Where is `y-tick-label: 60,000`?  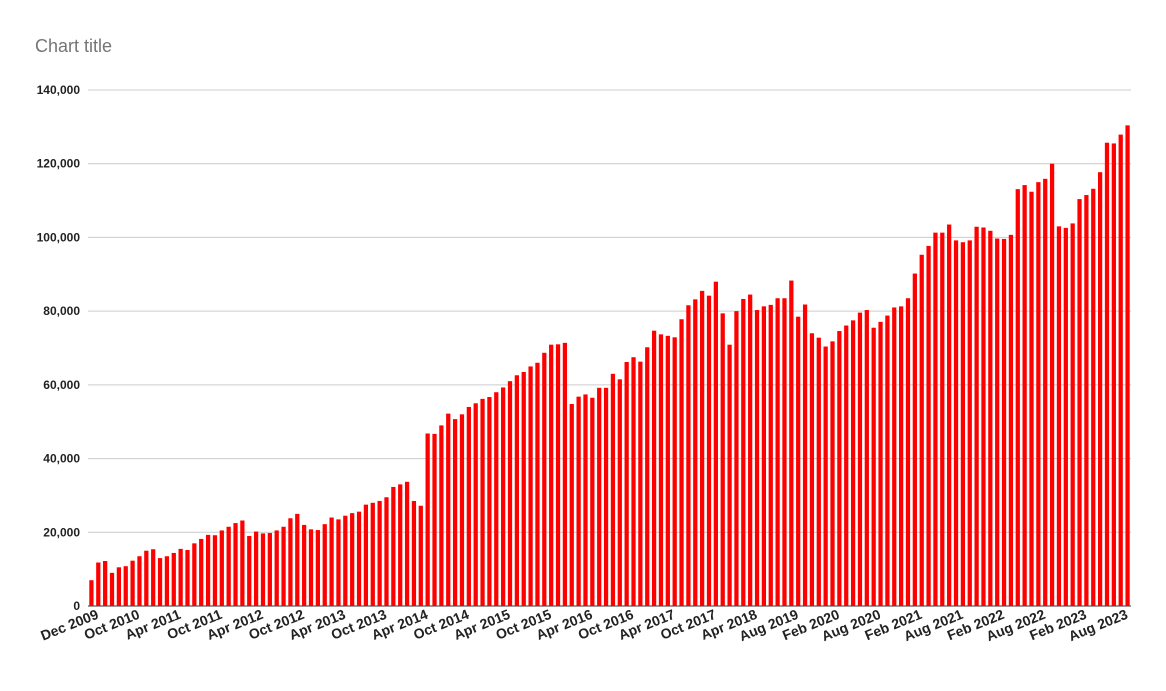 y-tick-label: 60,000 is located at coordinates (61, 385).